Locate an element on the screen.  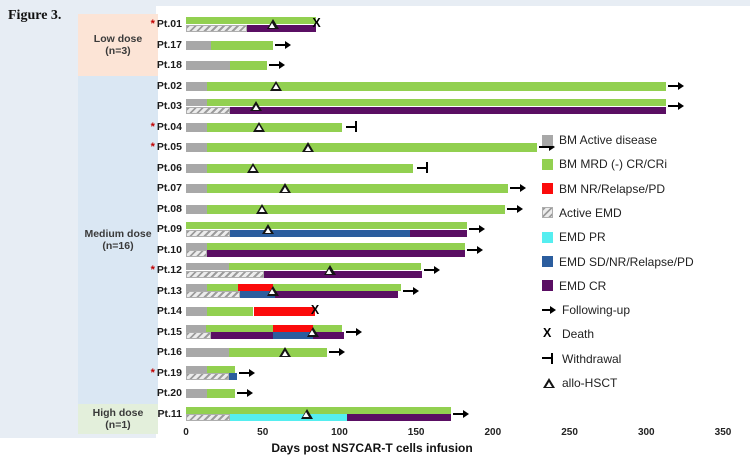
patient-id: Pt.01 is located at coordinates (169, 24).